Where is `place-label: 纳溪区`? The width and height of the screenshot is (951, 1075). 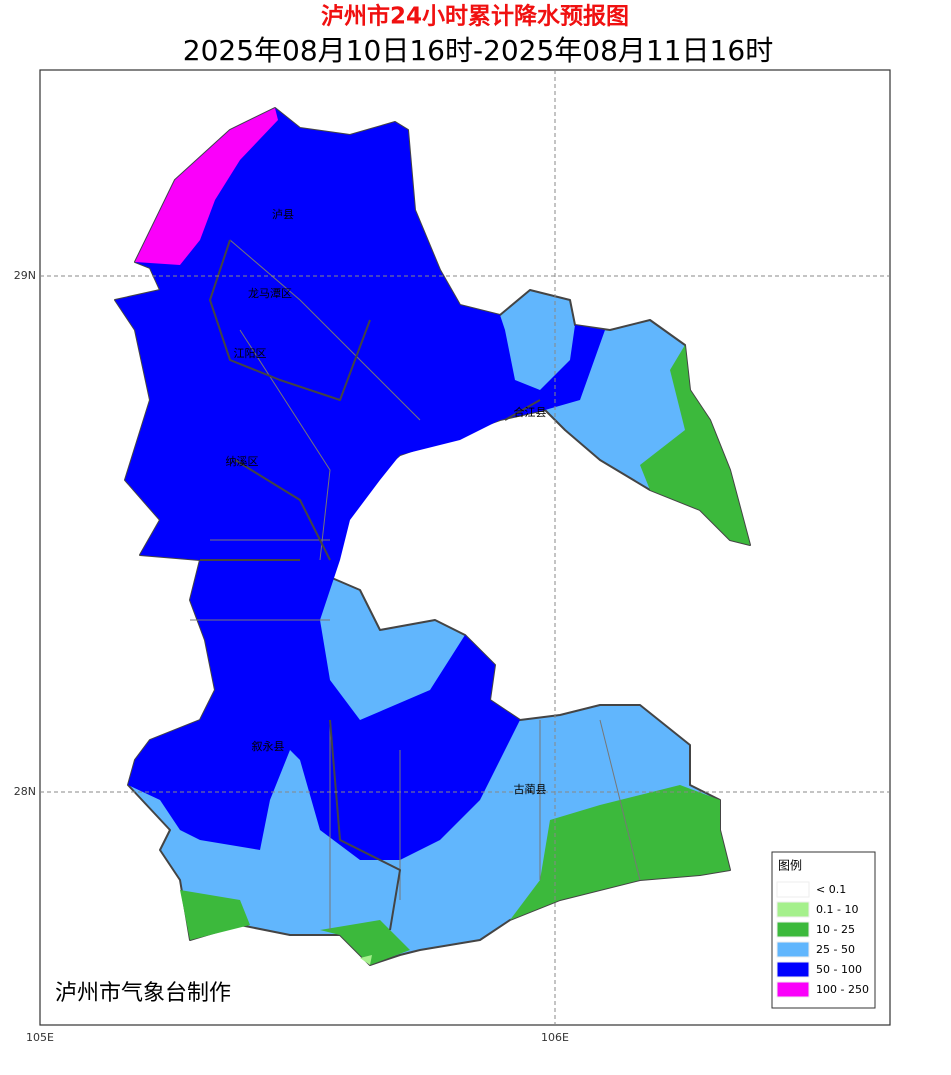
place-label: 纳溪区 is located at coordinates (242, 461).